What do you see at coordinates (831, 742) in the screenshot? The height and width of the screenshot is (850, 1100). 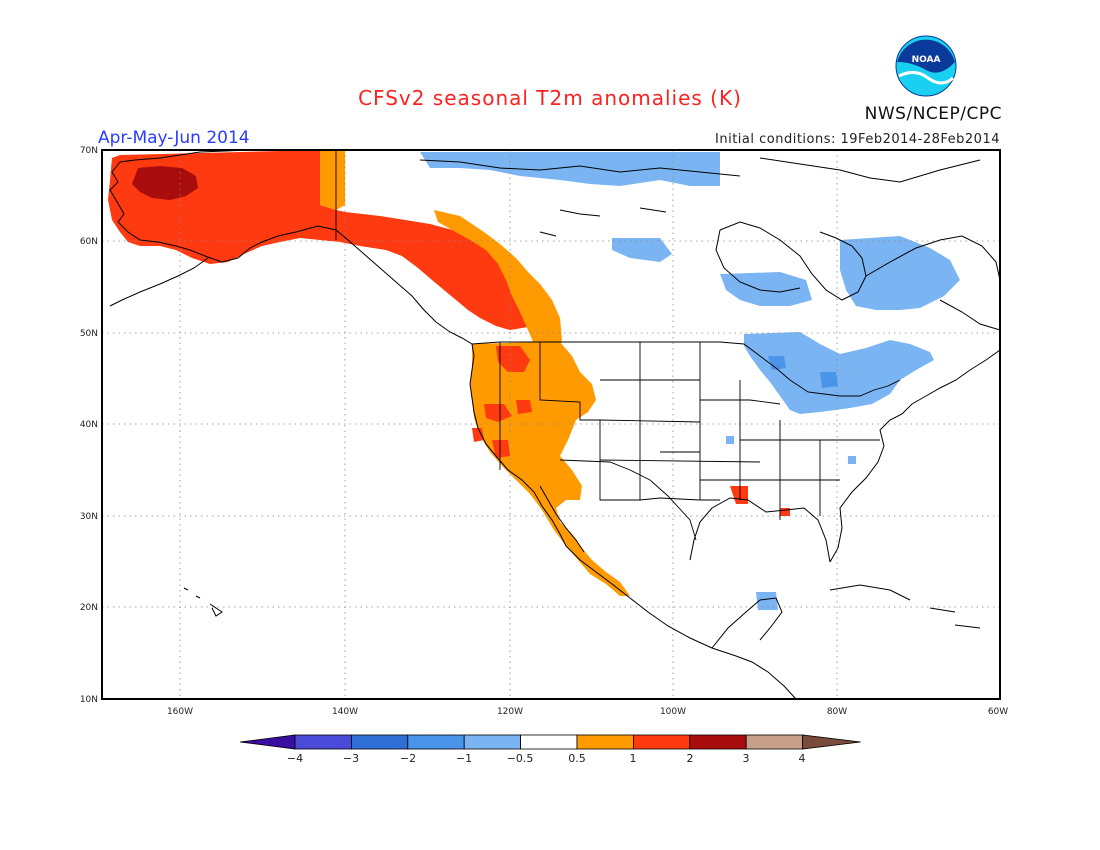 I see `colorbar-end-high` at bounding box center [831, 742].